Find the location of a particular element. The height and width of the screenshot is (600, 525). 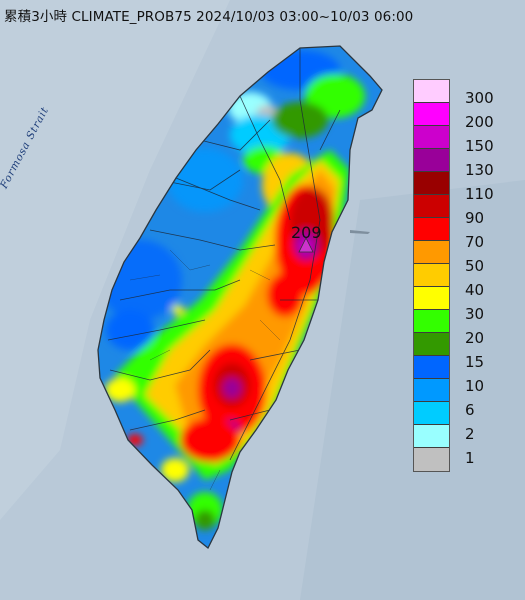

peak-value-label: 209 is located at coordinates (306, 232).